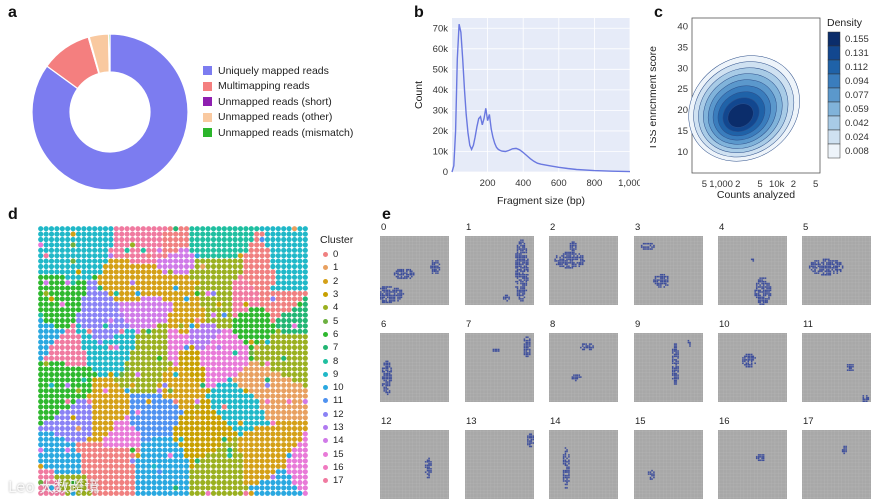  I want to click on cluster-map-title: 4, so click(722, 227).